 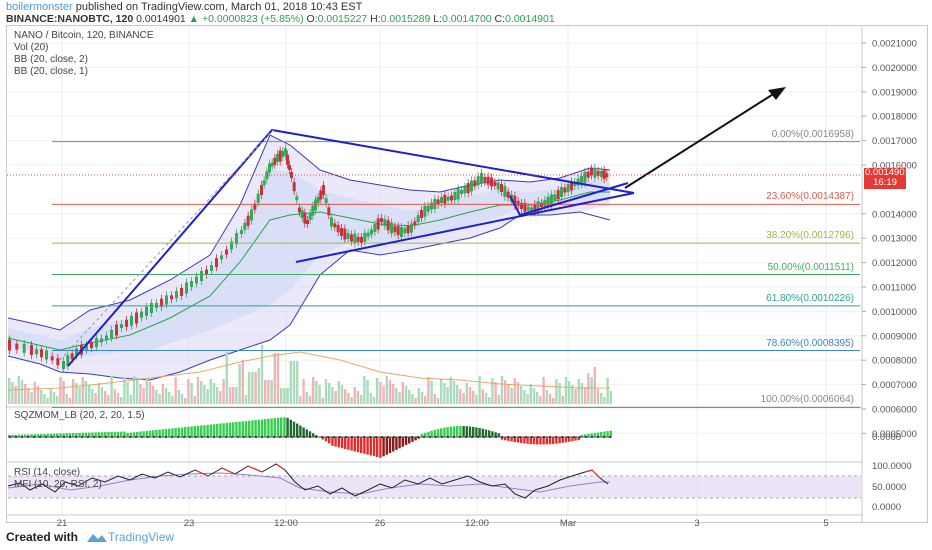 I want to click on tradingview-logo-icon, so click(x=97, y=538).